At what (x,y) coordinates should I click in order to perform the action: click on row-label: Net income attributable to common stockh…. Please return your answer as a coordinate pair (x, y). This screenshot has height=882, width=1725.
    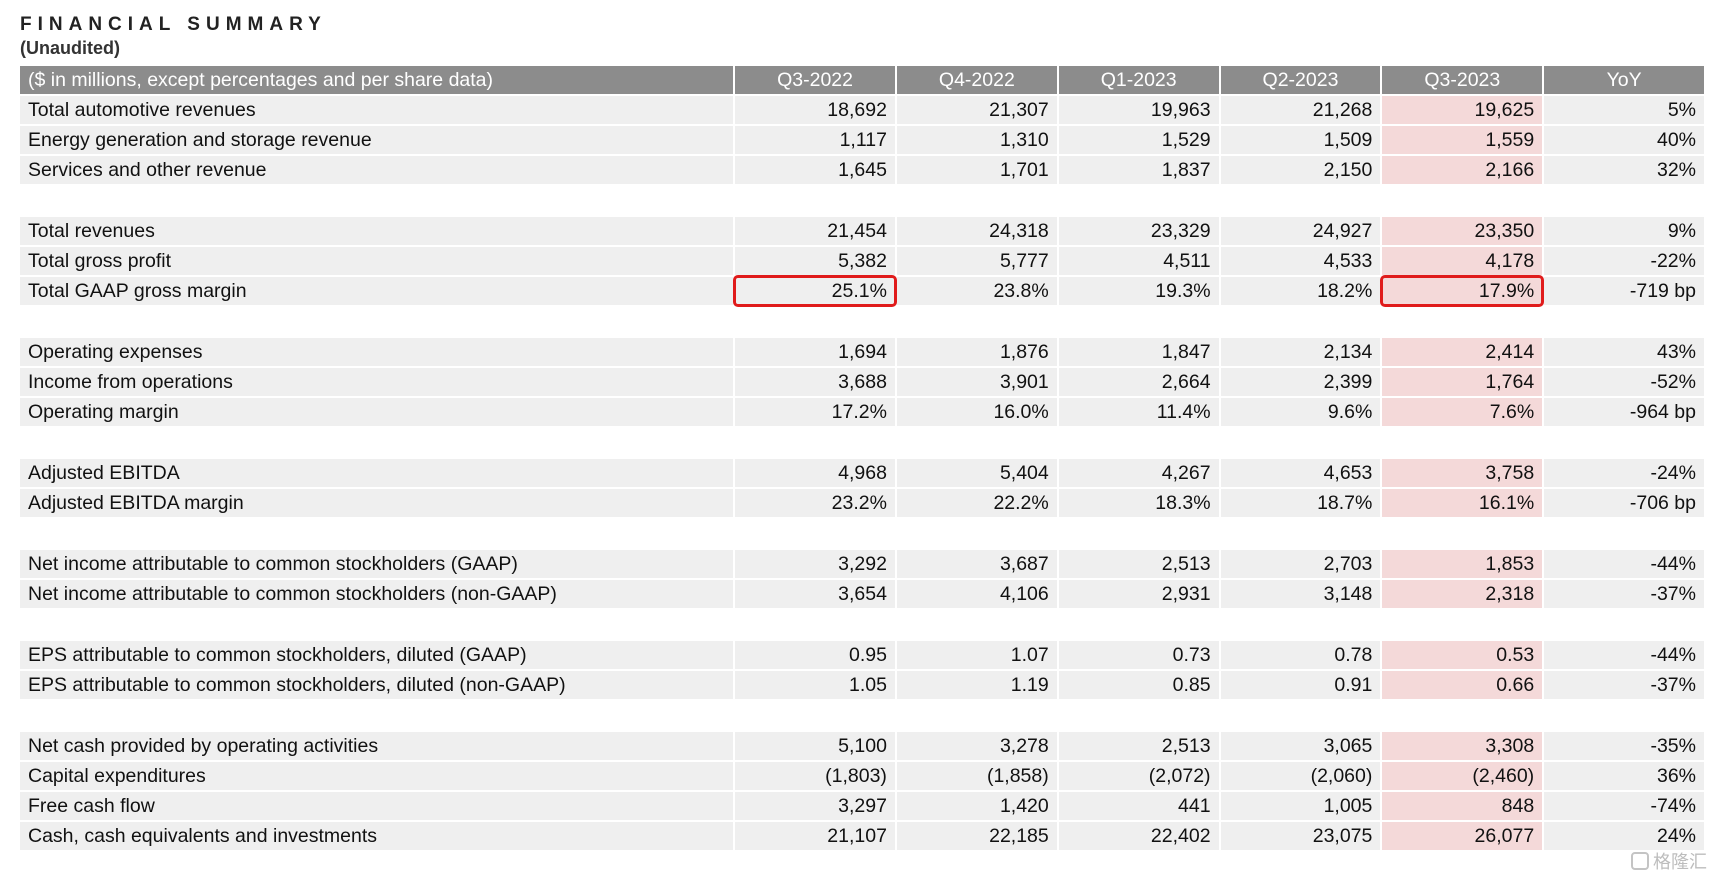
    Looking at the image, I should click on (377, 564).